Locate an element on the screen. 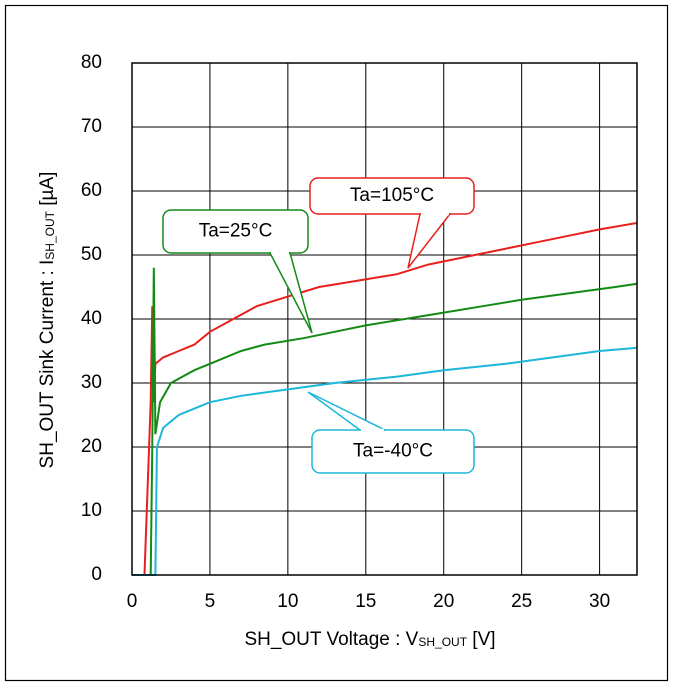 The image size is (673, 686). x-tick-label: 0 is located at coordinates (132, 601).